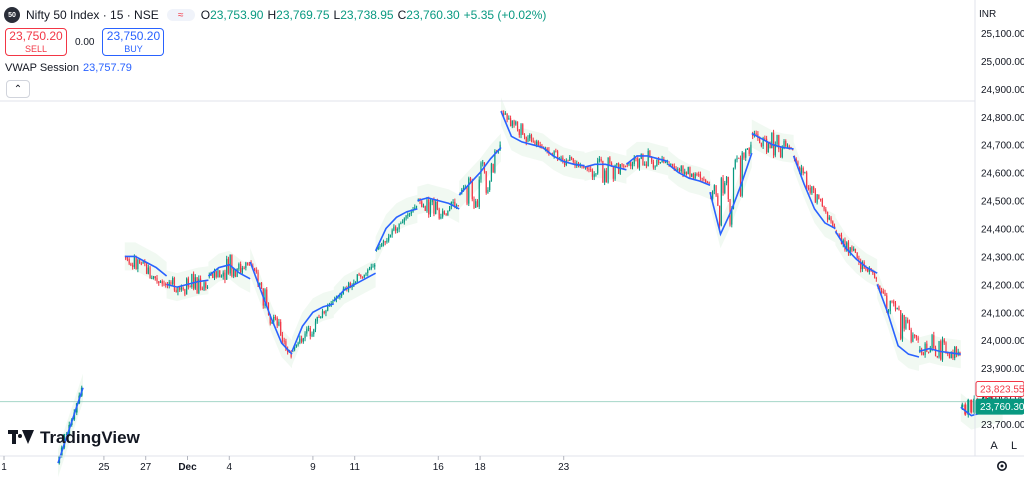  Describe the element at coordinates (1002, 425) in the screenshot. I see `price-tick-label: 23,700.00` at that location.